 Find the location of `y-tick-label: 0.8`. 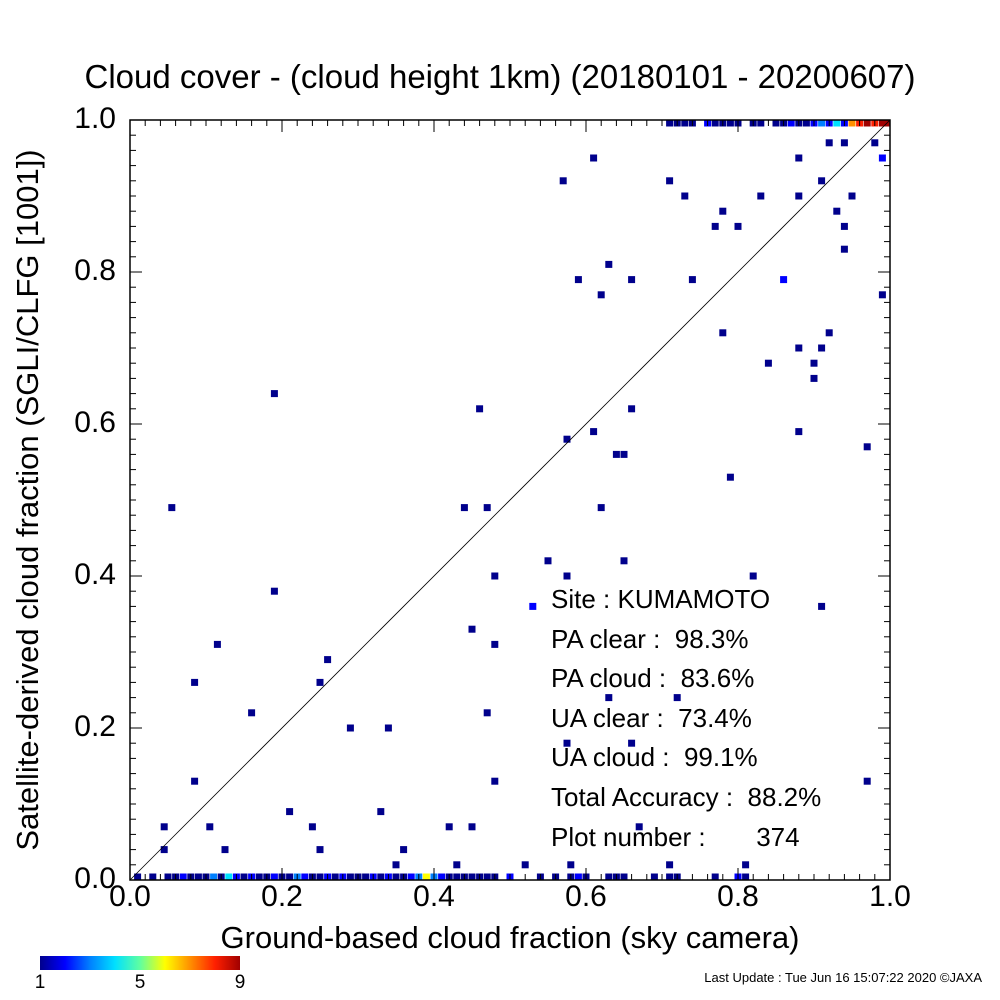

y-tick-label: 0.8 is located at coordinates (95, 270).